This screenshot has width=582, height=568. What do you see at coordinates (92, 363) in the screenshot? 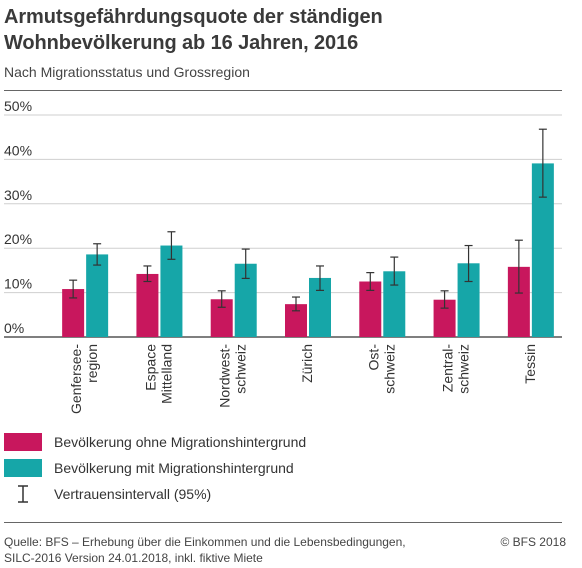
I see `x-category-label-line: region` at bounding box center [92, 363].